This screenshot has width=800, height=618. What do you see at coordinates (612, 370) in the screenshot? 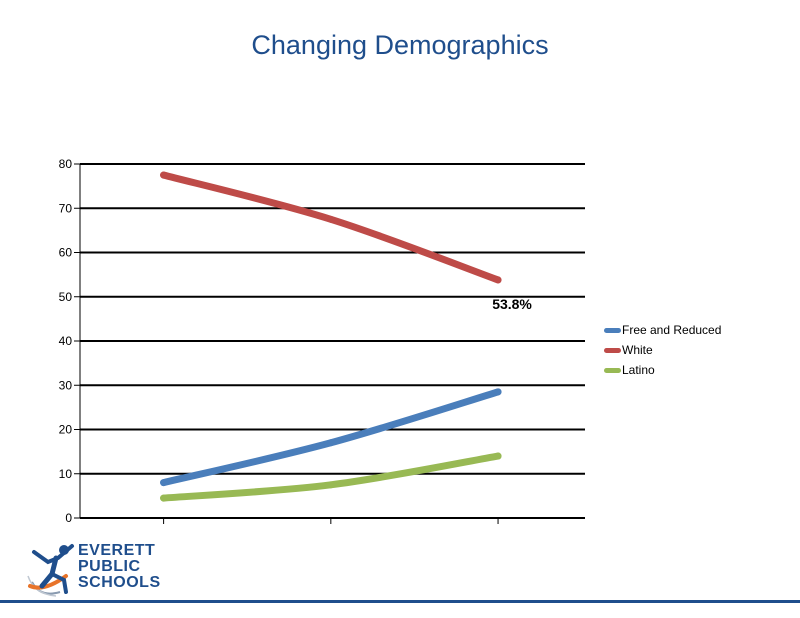
I see `legend-swatch-latino` at bounding box center [612, 370].